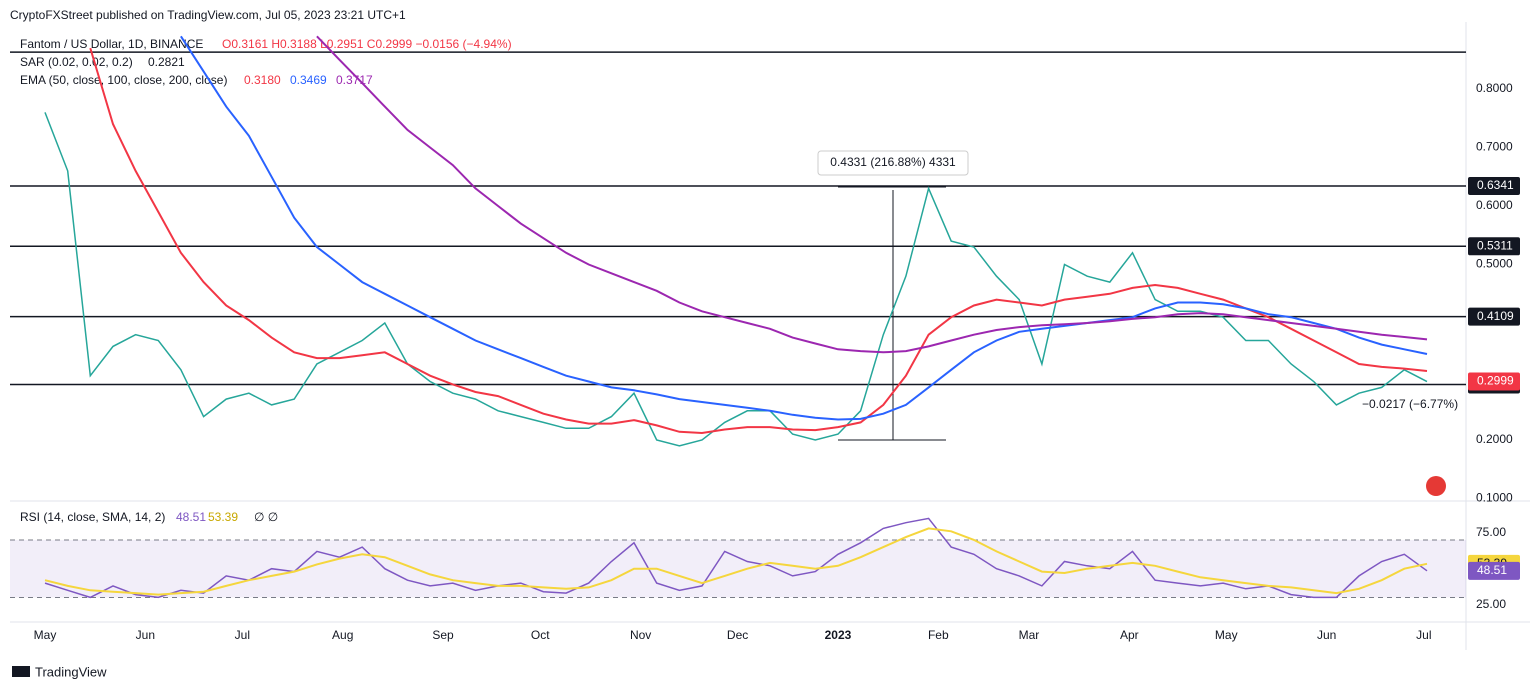 This screenshot has height=691, width=1536. What do you see at coordinates (1494, 147) in the screenshot?
I see `y-tick-label: 0.7000` at bounding box center [1494, 147].